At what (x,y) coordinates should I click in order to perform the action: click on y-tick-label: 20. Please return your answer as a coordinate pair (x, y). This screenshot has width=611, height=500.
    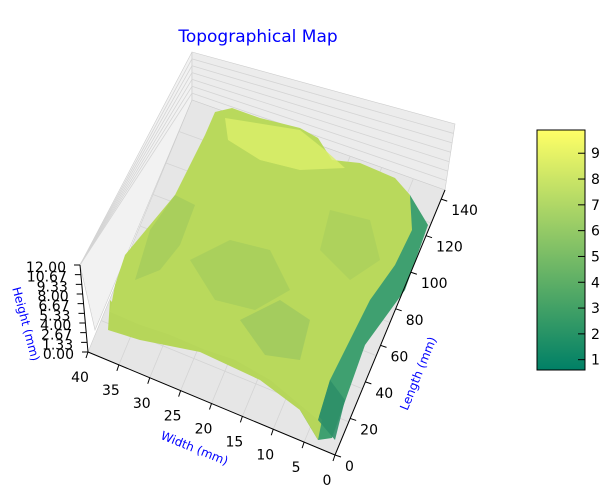
    Looking at the image, I should click on (204, 430).